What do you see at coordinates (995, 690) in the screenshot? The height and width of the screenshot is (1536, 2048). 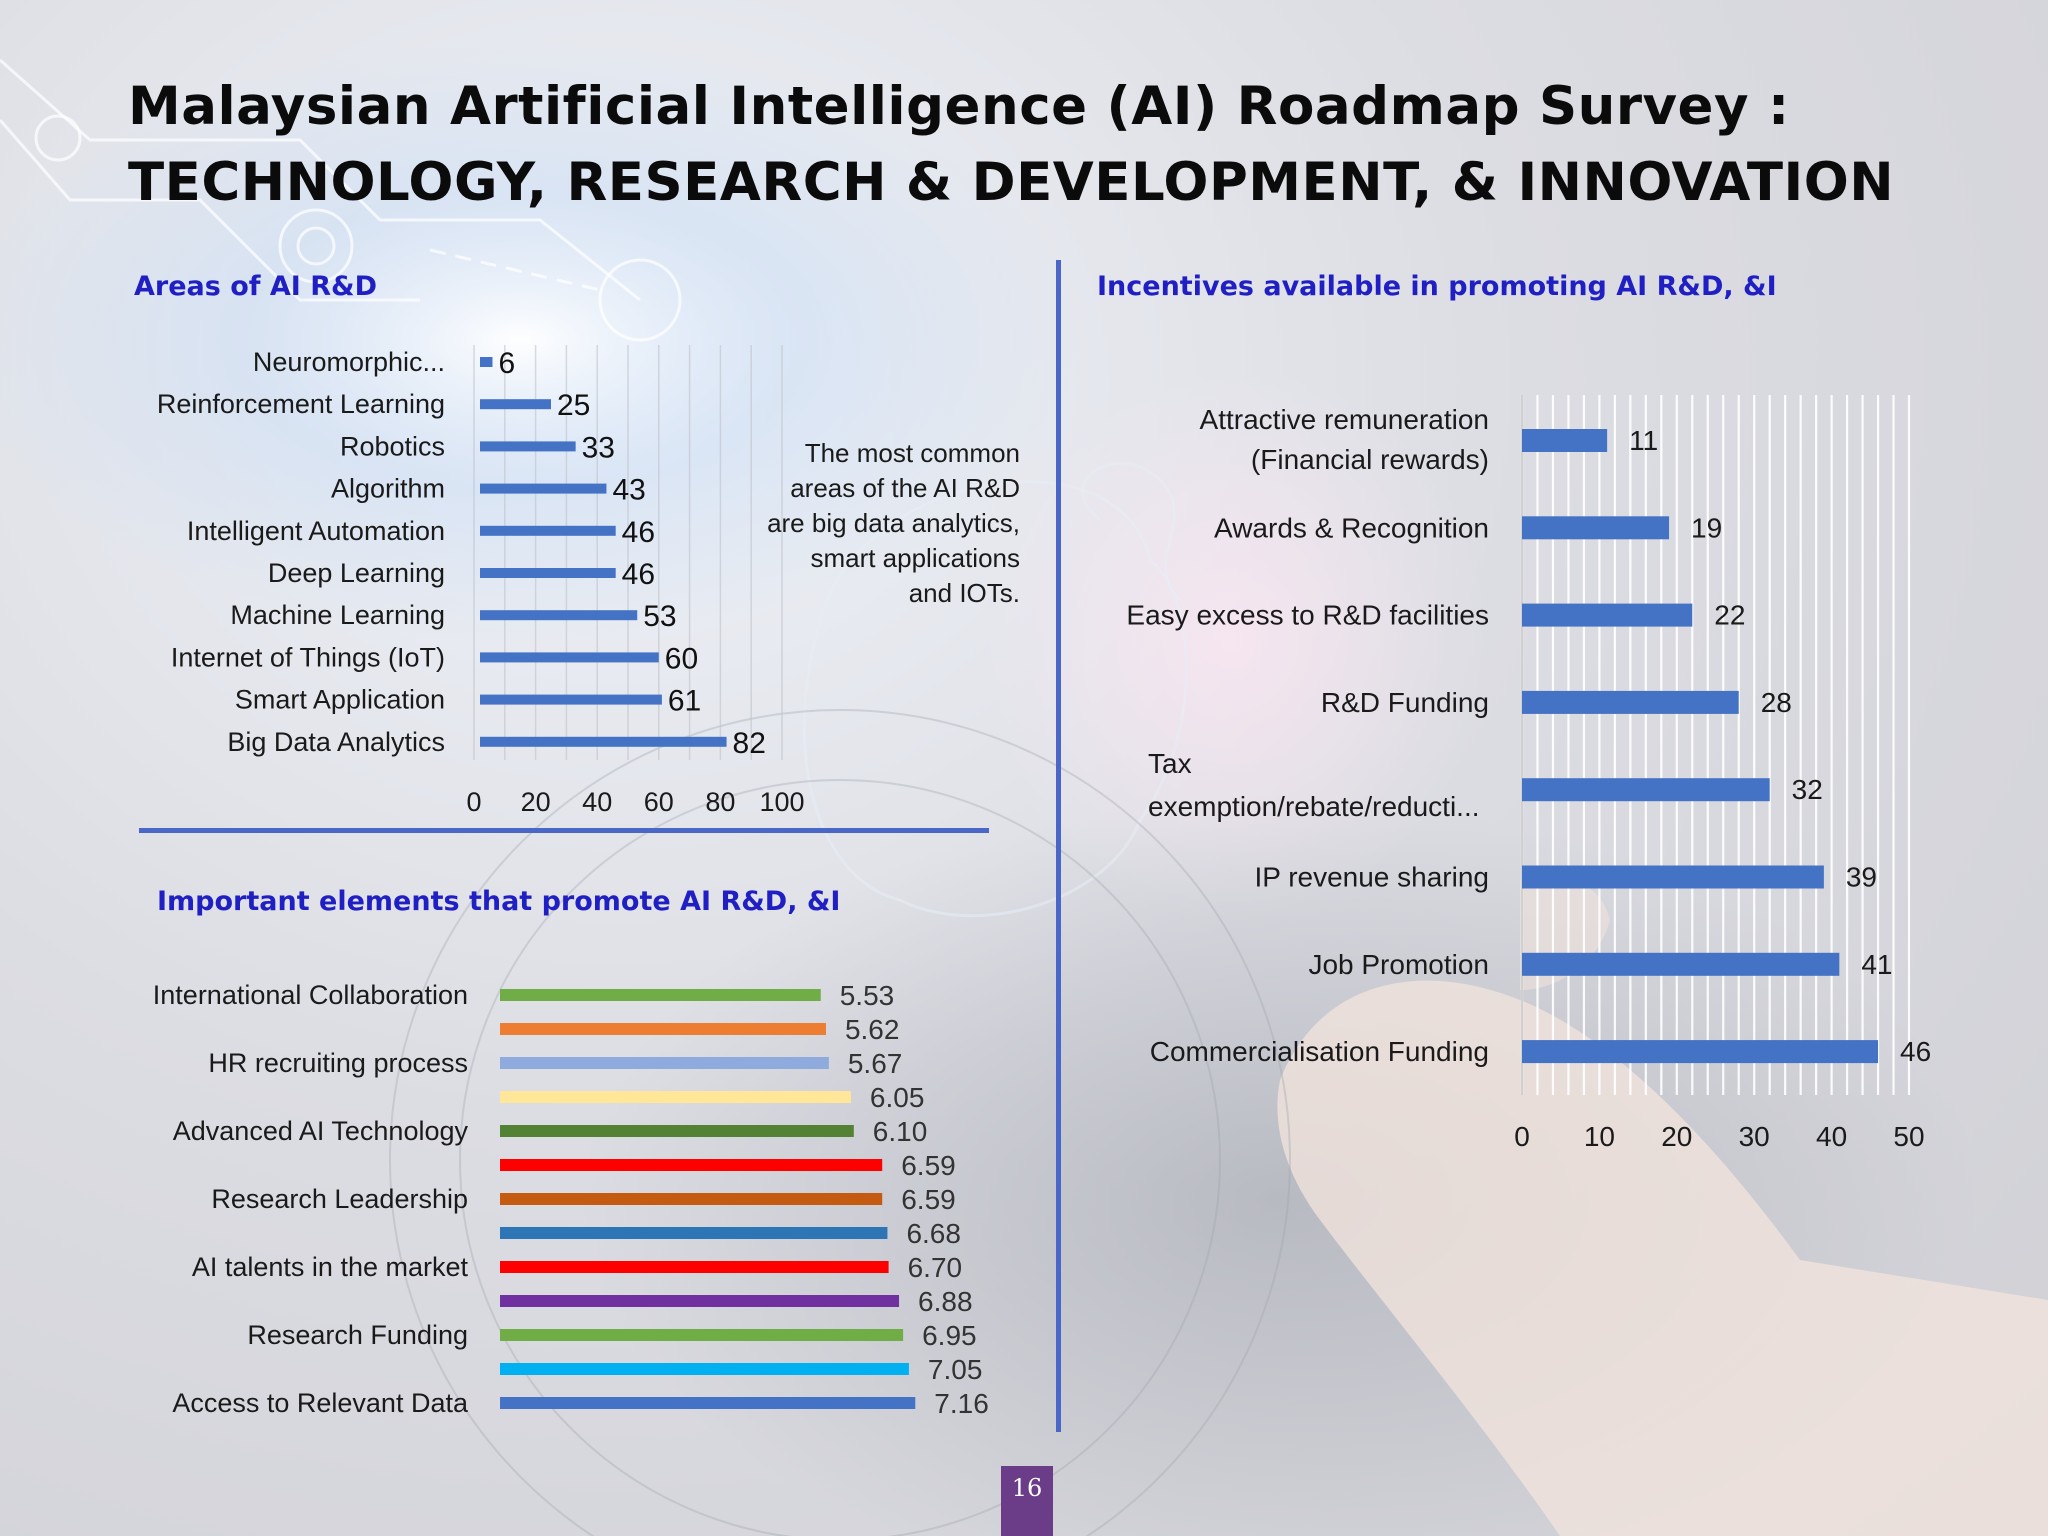 I see `brain-outline` at bounding box center [995, 690].